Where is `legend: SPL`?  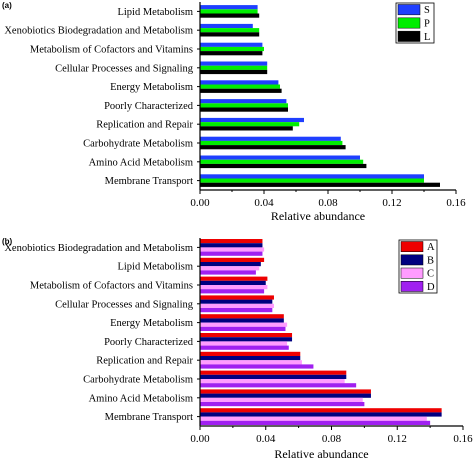
legend: SPL is located at coordinates (415, 23).